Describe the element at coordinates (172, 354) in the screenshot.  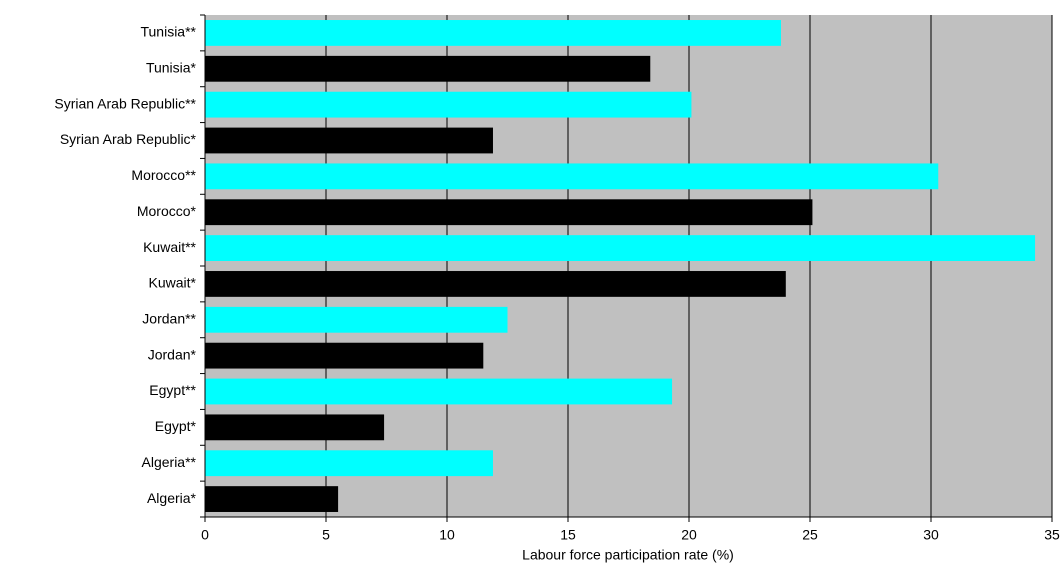
I see `y-tick-label: Jordan*` at that location.